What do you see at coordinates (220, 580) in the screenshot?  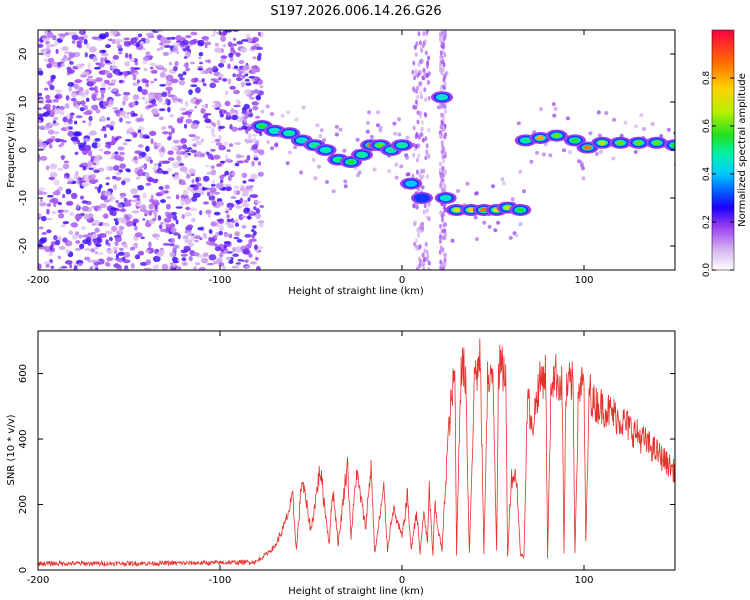 I see `x-tick-label: -100` at bounding box center [220, 580].